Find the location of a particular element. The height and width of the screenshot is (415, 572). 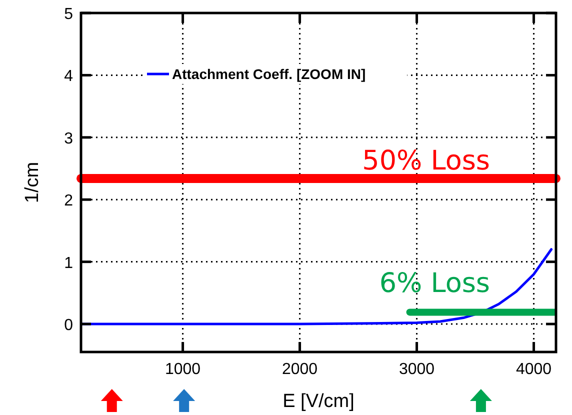

y-tick-label: 5 is located at coordinates (69, 14).